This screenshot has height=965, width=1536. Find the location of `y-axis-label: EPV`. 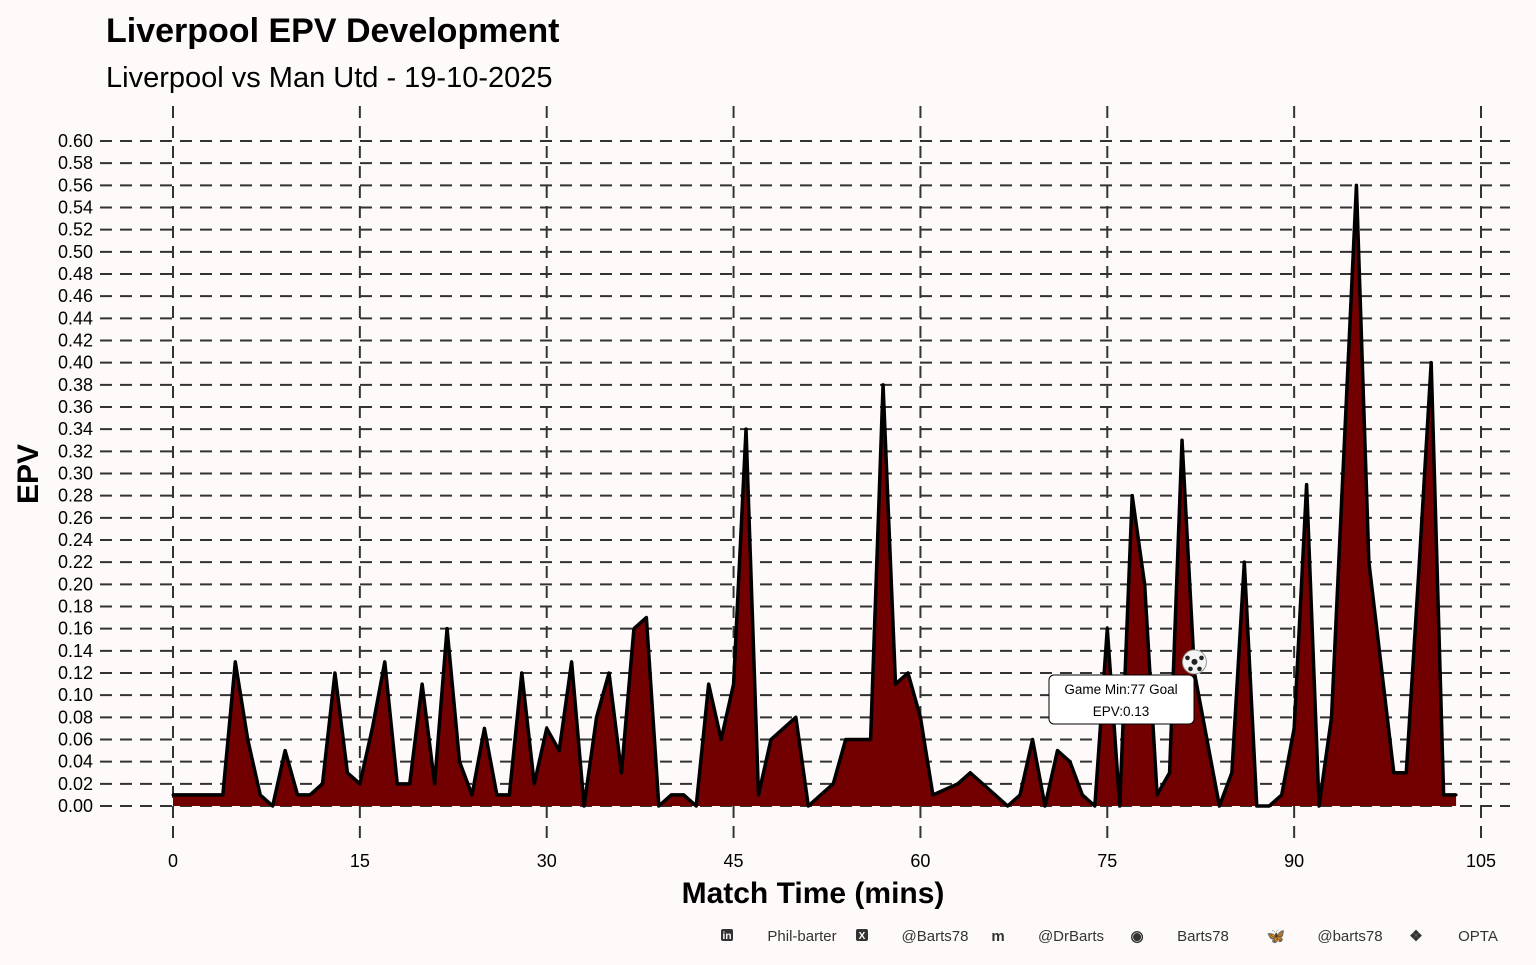

y-axis-label: EPV is located at coordinates (28, 474).